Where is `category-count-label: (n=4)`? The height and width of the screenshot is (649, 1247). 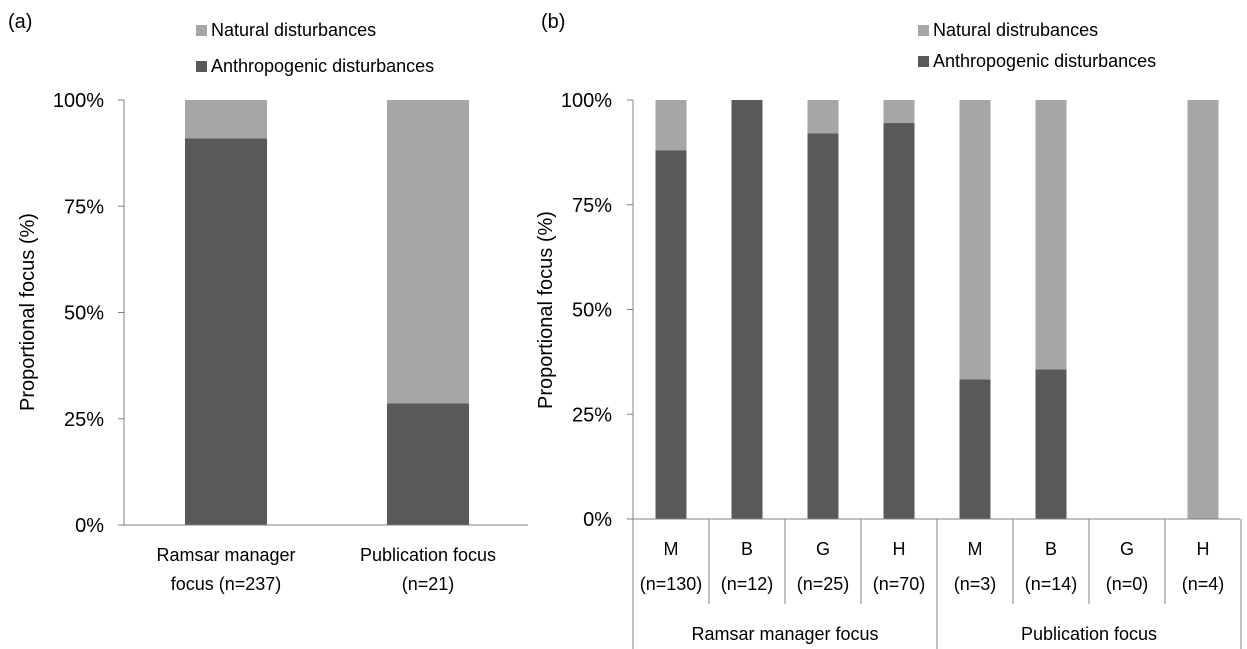
category-count-label: (n=4) is located at coordinates (1203, 584).